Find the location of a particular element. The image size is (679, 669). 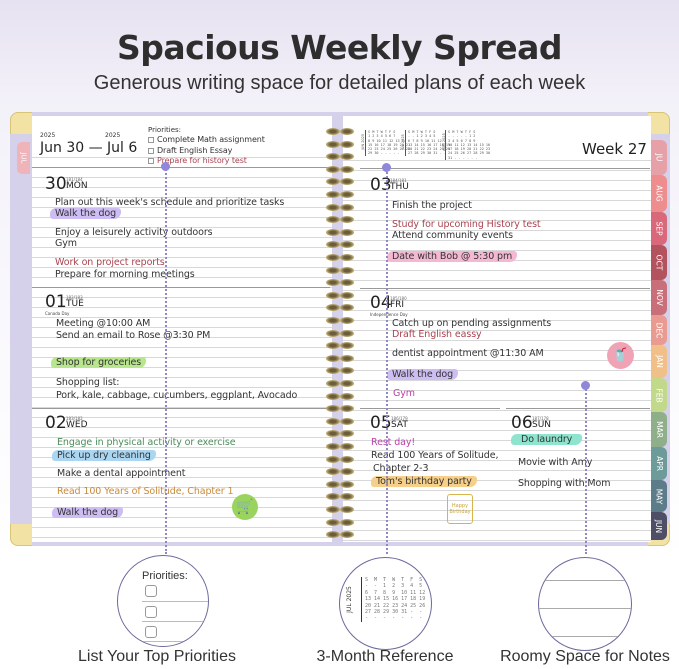

month-tab-oct: OCT is located at coordinates (659, 262).